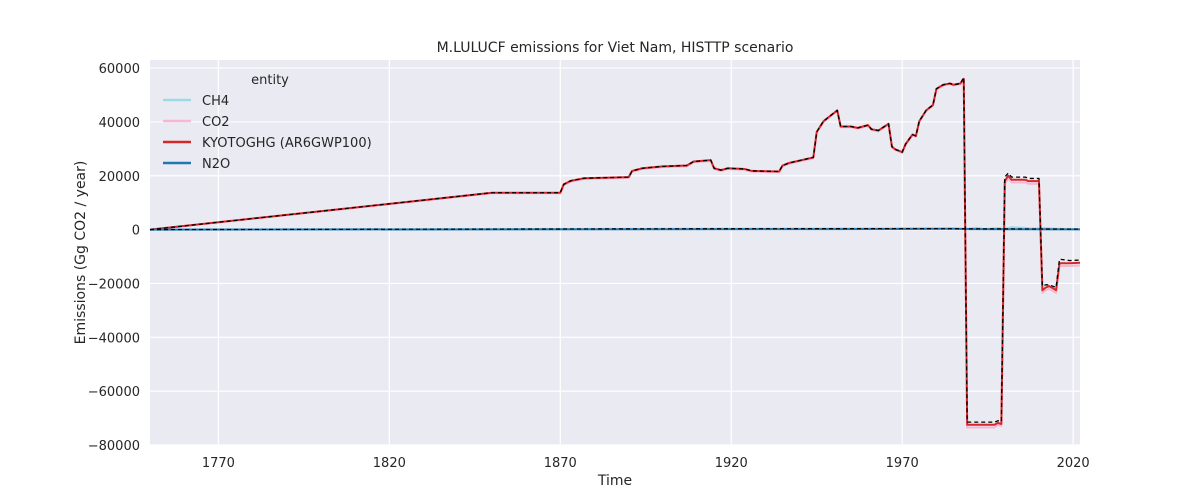 The image size is (1200, 504). What do you see at coordinates (216, 122) in the screenshot?
I see `legend-label: CO2` at bounding box center [216, 122].